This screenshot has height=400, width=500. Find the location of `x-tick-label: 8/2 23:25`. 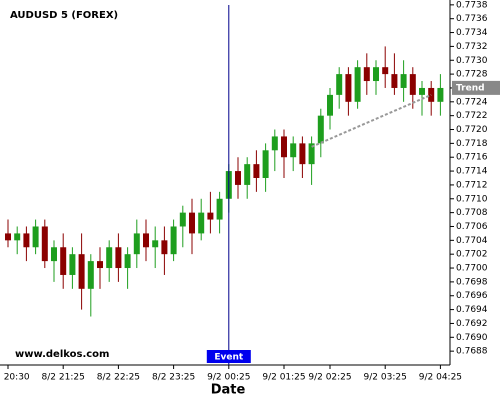

x-tick-label: 8/2 23:25 is located at coordinates (173, 378).